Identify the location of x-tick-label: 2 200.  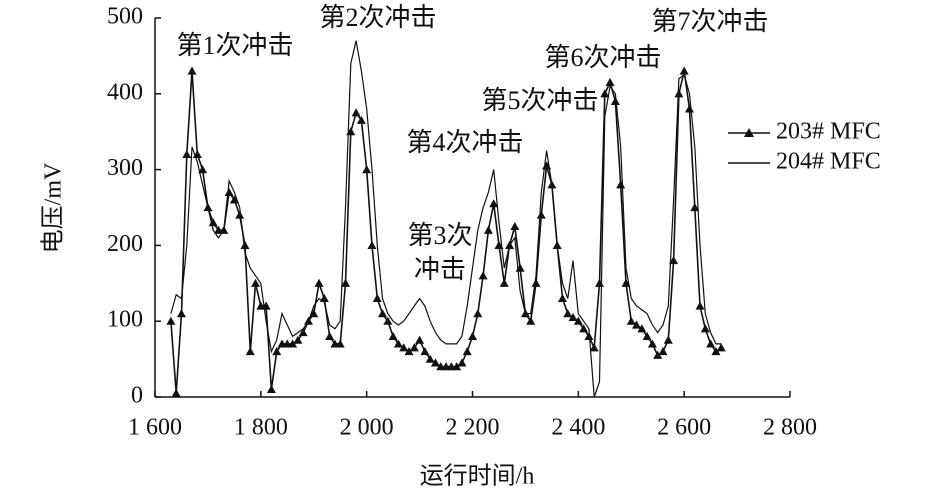
(473, 428).